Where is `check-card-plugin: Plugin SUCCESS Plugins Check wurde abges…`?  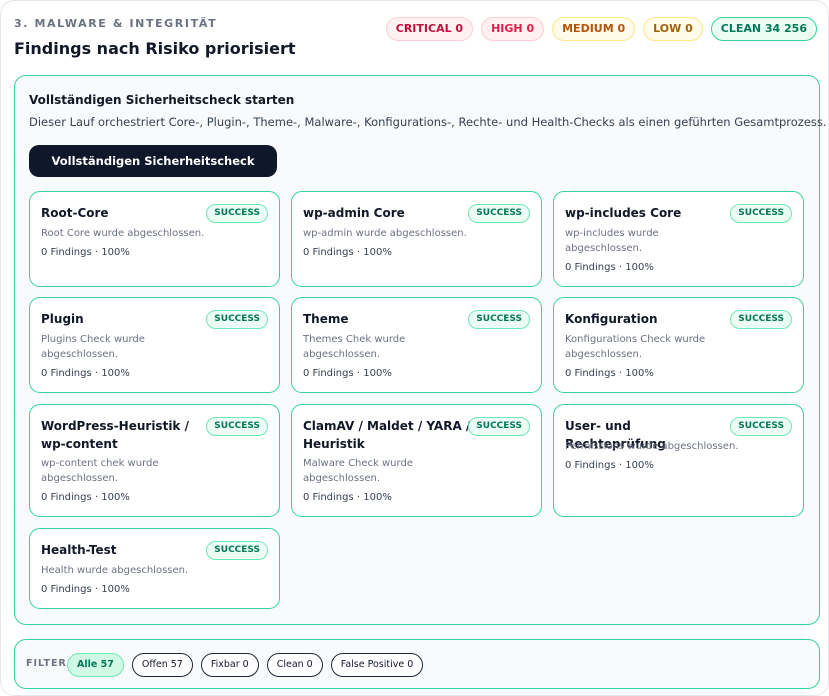 check-card-plugin: Plugin SUCCESS Plugins Check wurde abges… is located at coordinates (154, 345).